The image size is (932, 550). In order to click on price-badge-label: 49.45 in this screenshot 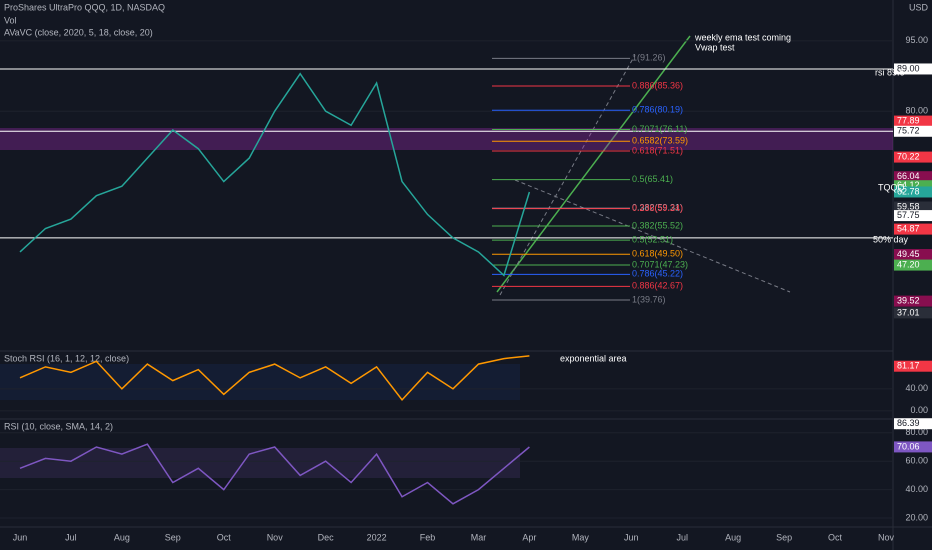, I will do `click(908, 254)`.